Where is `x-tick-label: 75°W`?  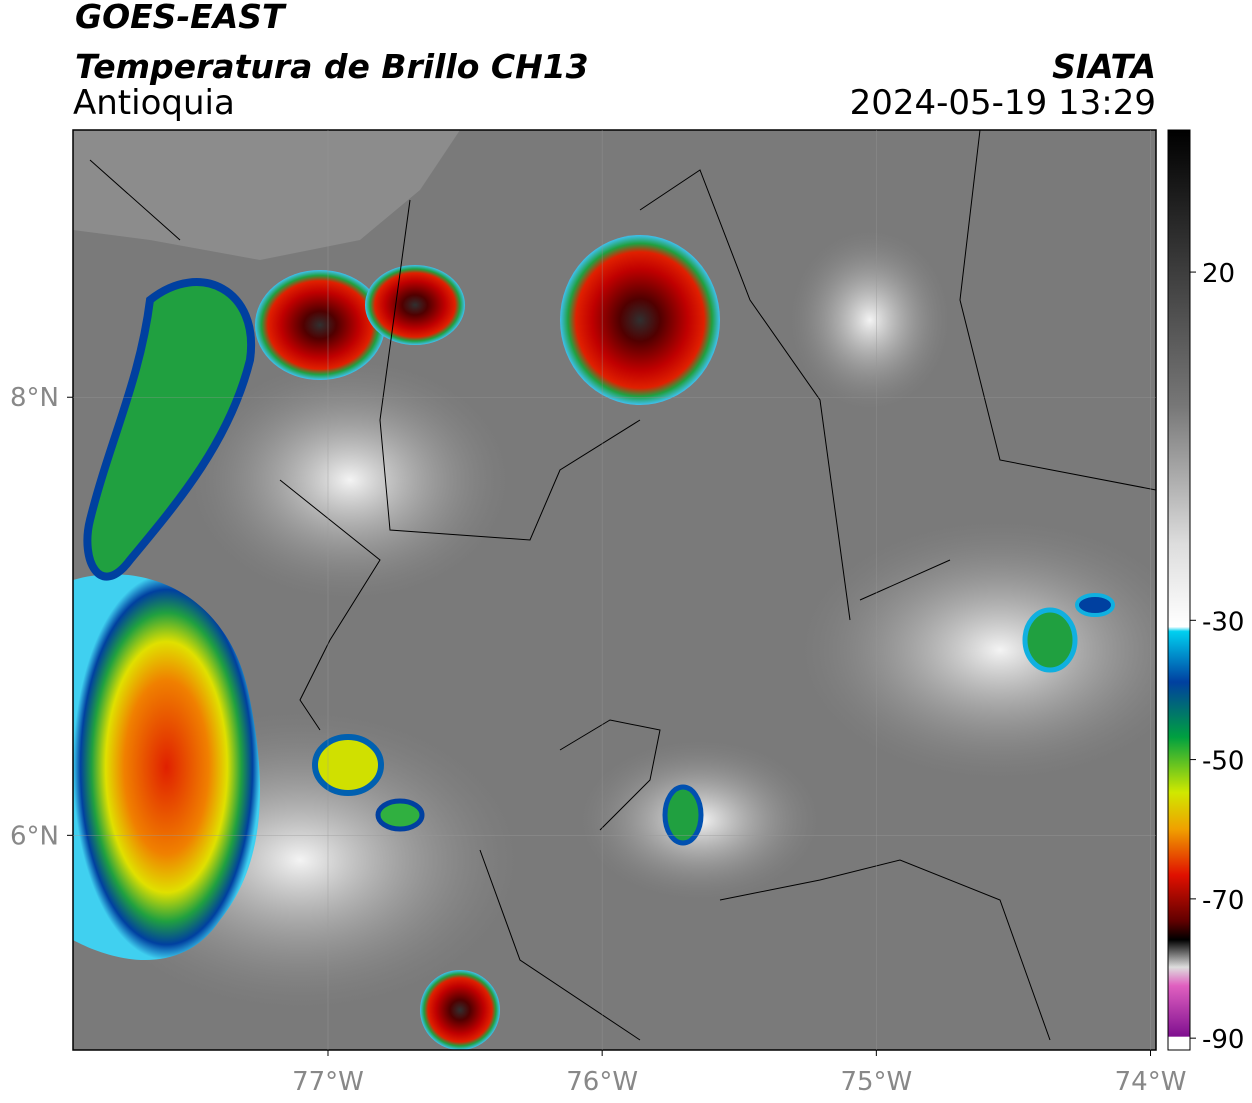 x-tick-label: 75°W is located at coordinates (876, 1082).